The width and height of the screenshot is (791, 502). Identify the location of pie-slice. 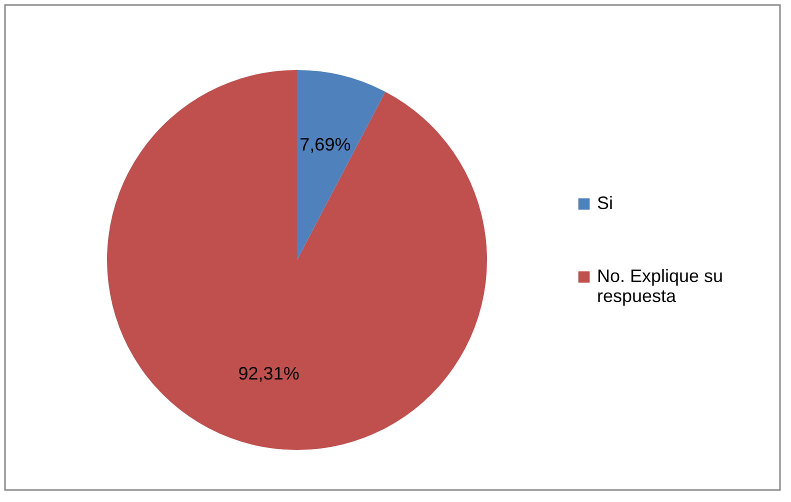
(341, 165).